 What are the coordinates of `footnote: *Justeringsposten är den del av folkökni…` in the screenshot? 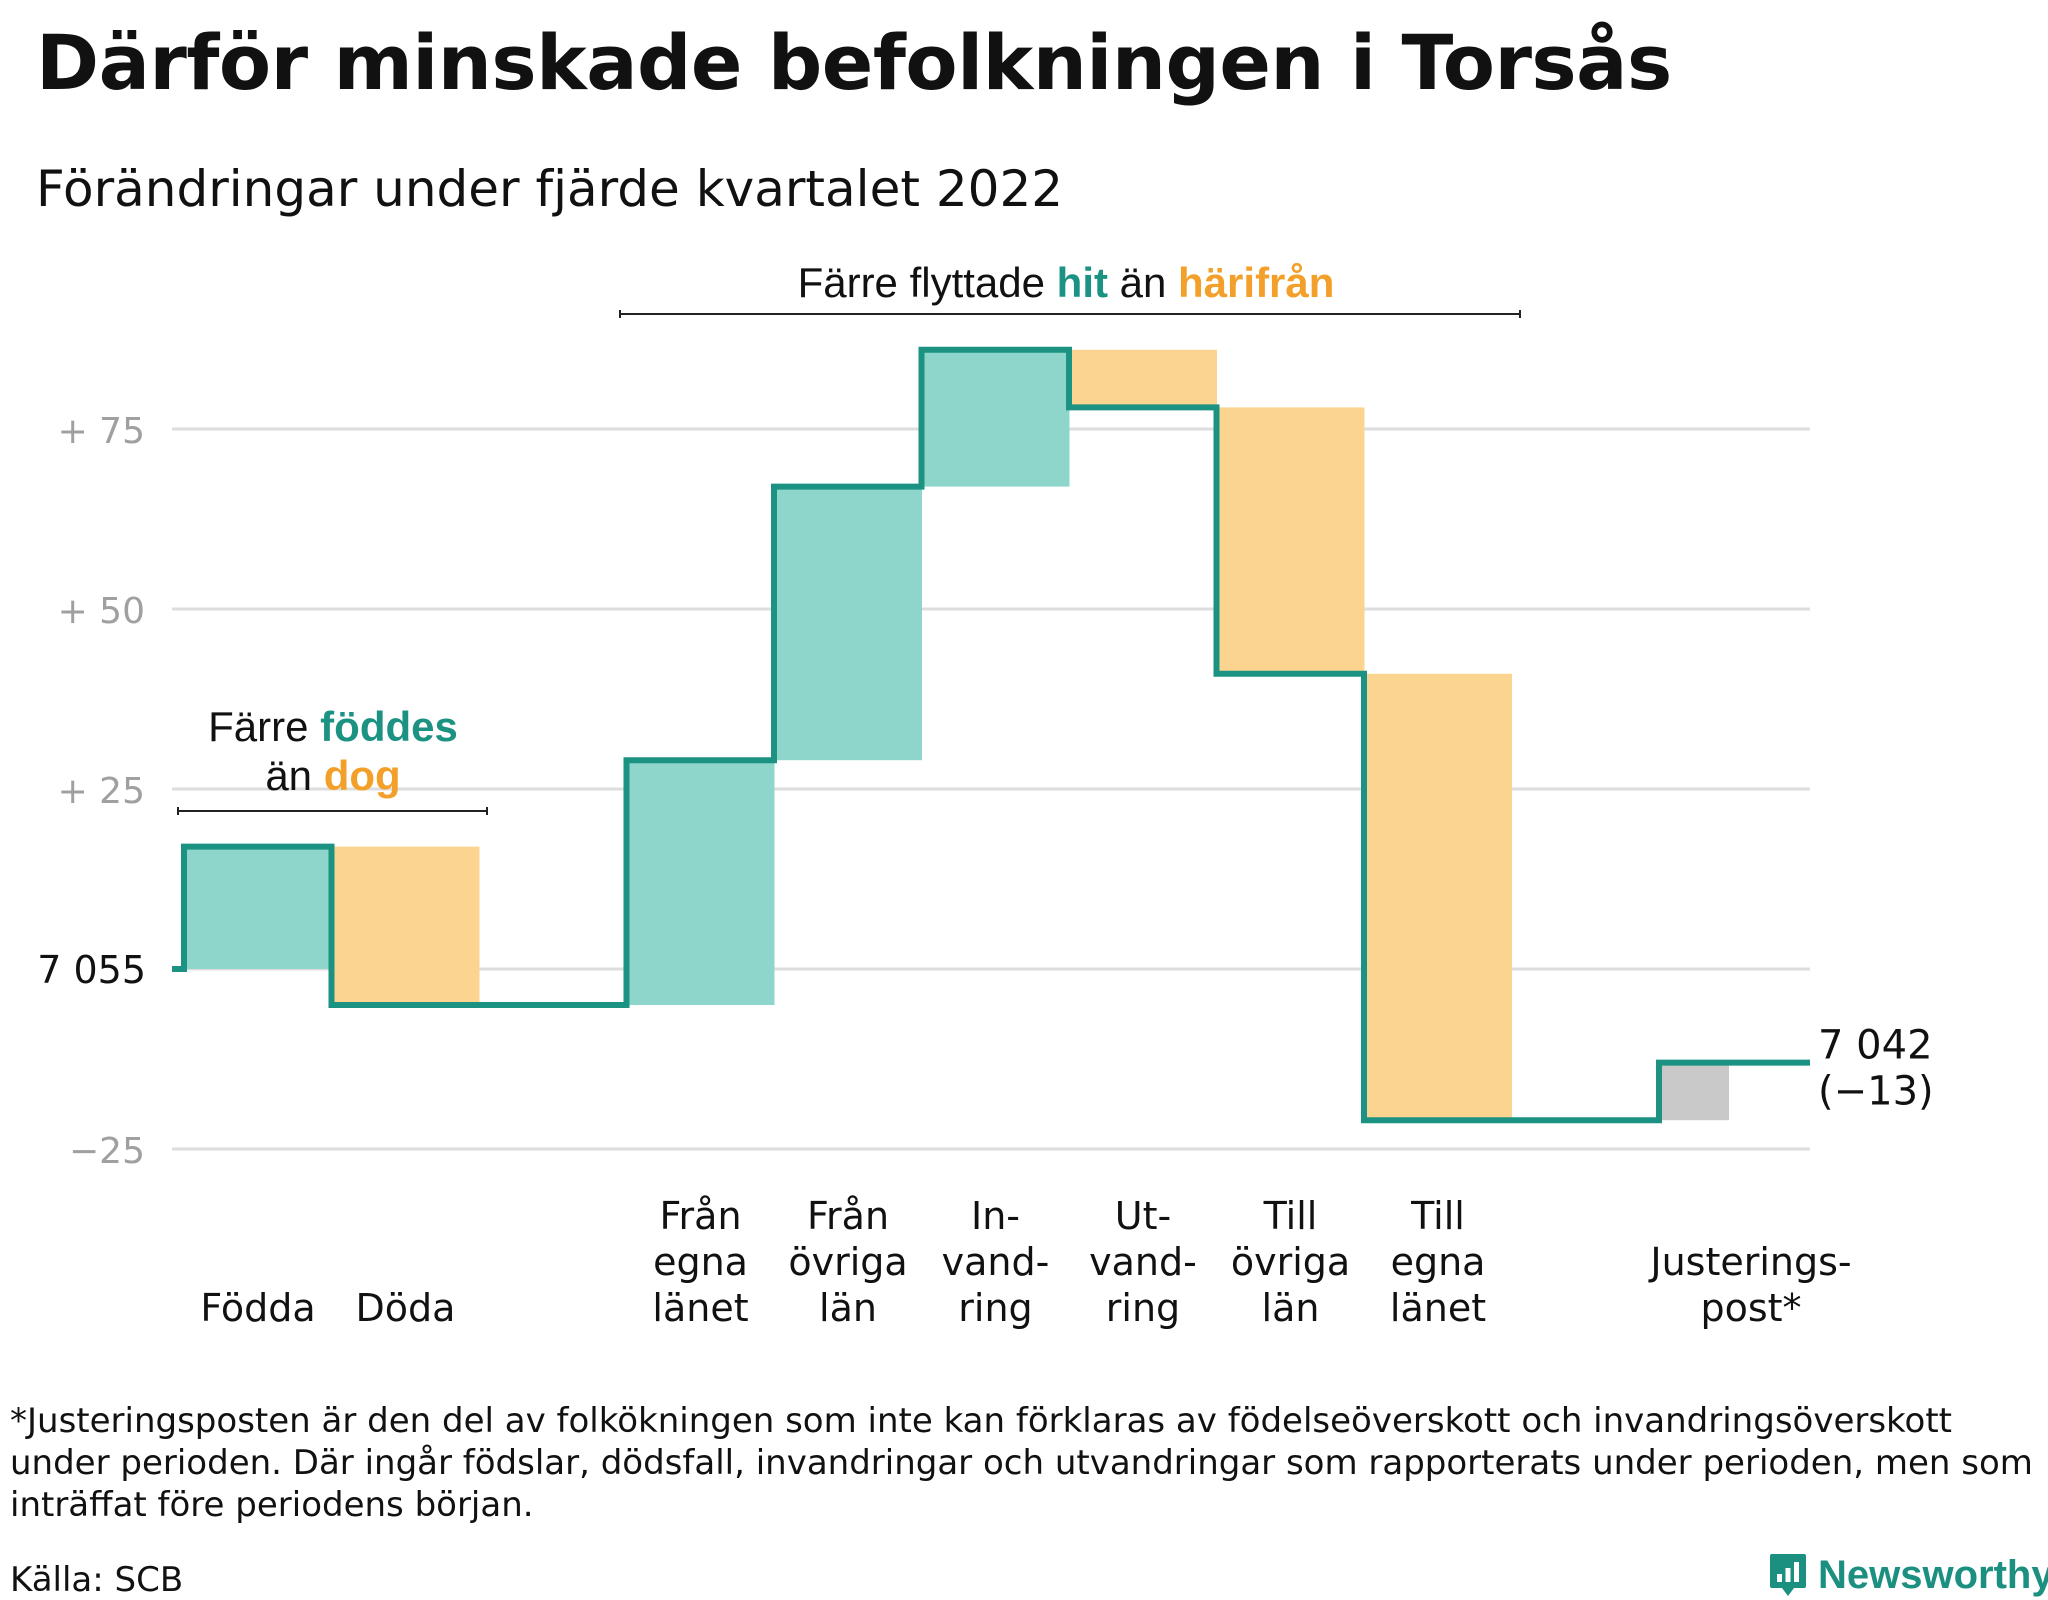 It's located at (1021, 1463).